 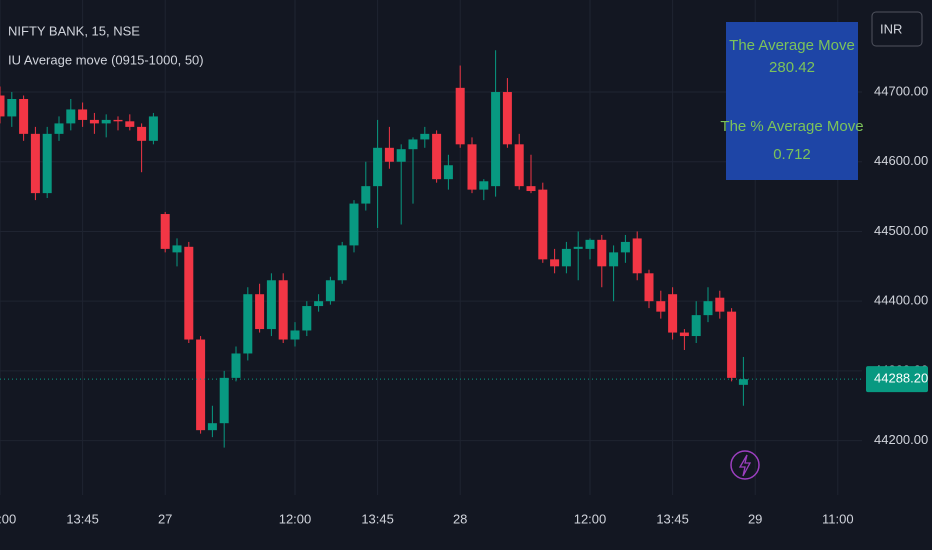 I want to click on indicator-legend: IU Average move (0915-1000, 50), so click(x=106, y=59).